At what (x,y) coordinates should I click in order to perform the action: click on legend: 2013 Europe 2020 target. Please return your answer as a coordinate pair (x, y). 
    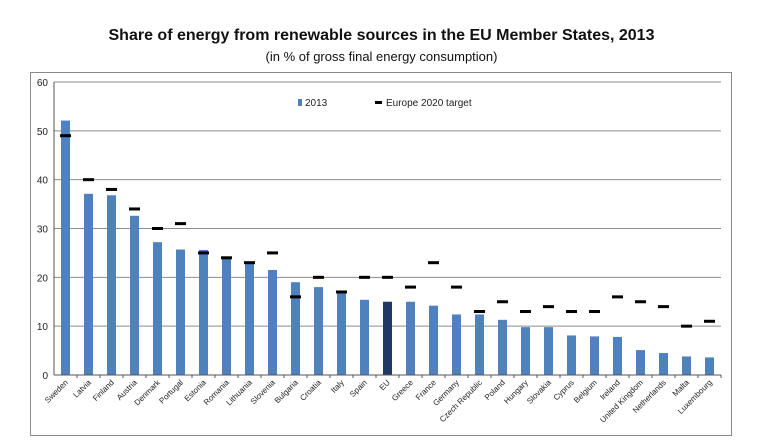
    Looking at the image, I should click on (385, 103).